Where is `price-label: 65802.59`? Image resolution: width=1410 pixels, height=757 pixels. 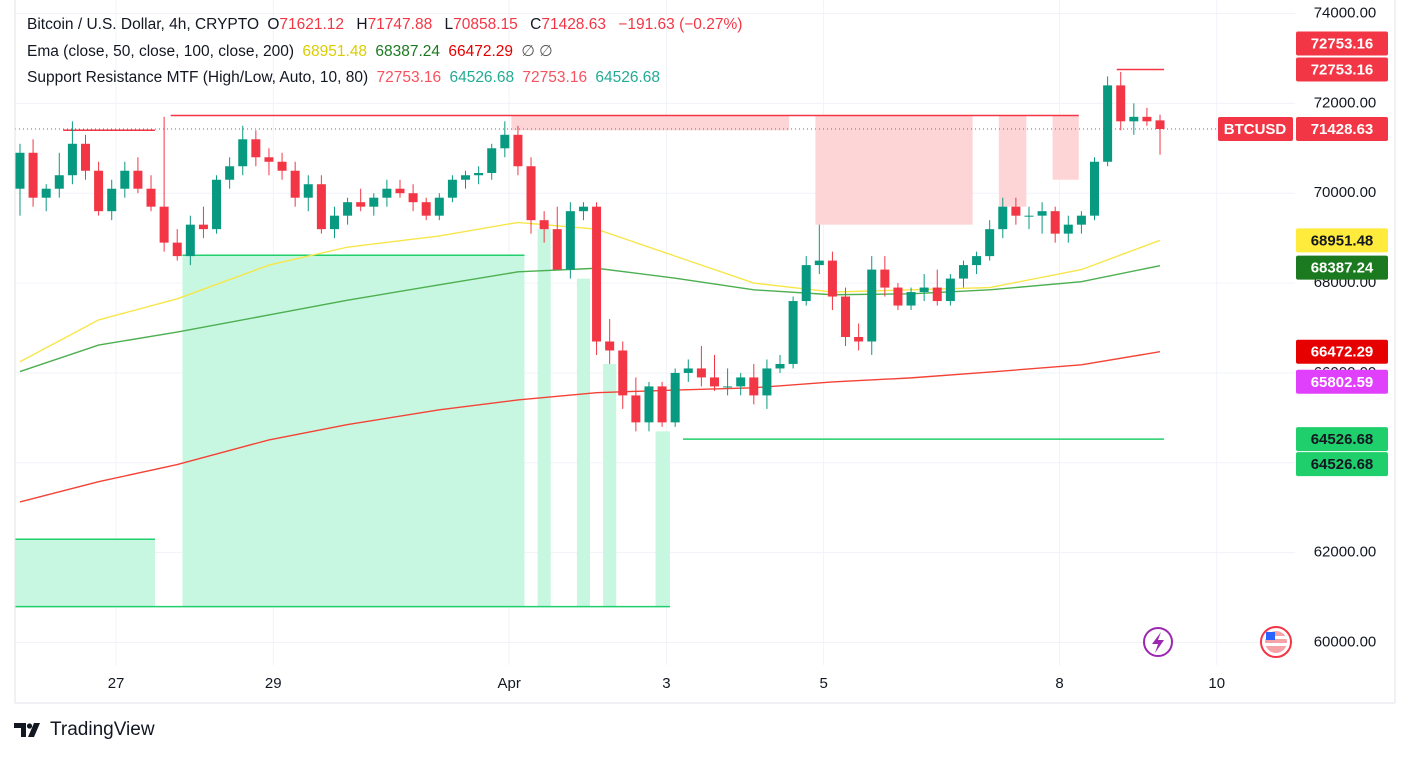 price-label: 65802.59 is located at coordinates (1342, 382).